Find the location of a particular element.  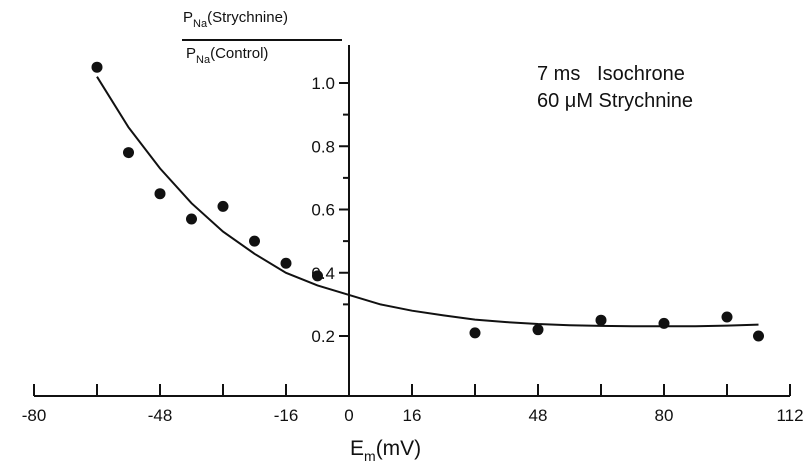

x-tick-label: 80 is located at coordinates (664, 415).